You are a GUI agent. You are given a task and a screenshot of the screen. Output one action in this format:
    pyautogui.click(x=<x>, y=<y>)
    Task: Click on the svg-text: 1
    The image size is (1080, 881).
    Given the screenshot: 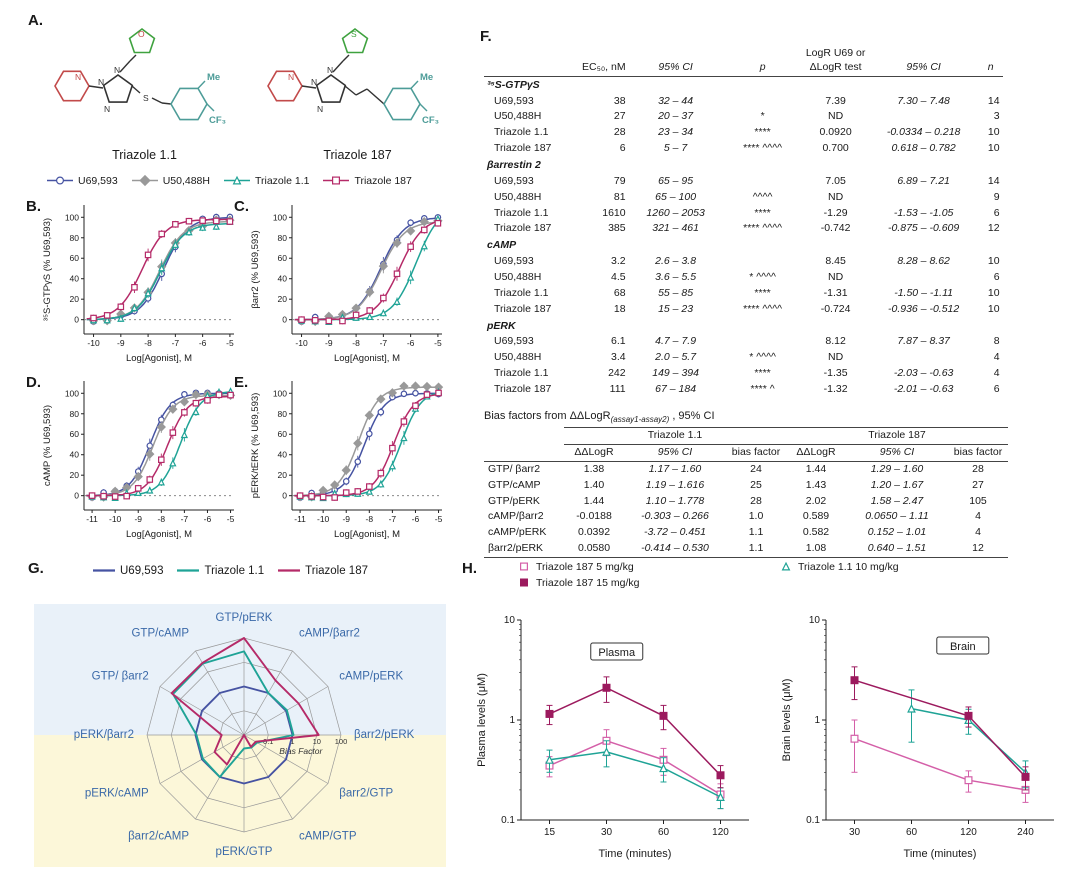 What is the action you would take?
    pyautogui.click(x=512, y=720)
    